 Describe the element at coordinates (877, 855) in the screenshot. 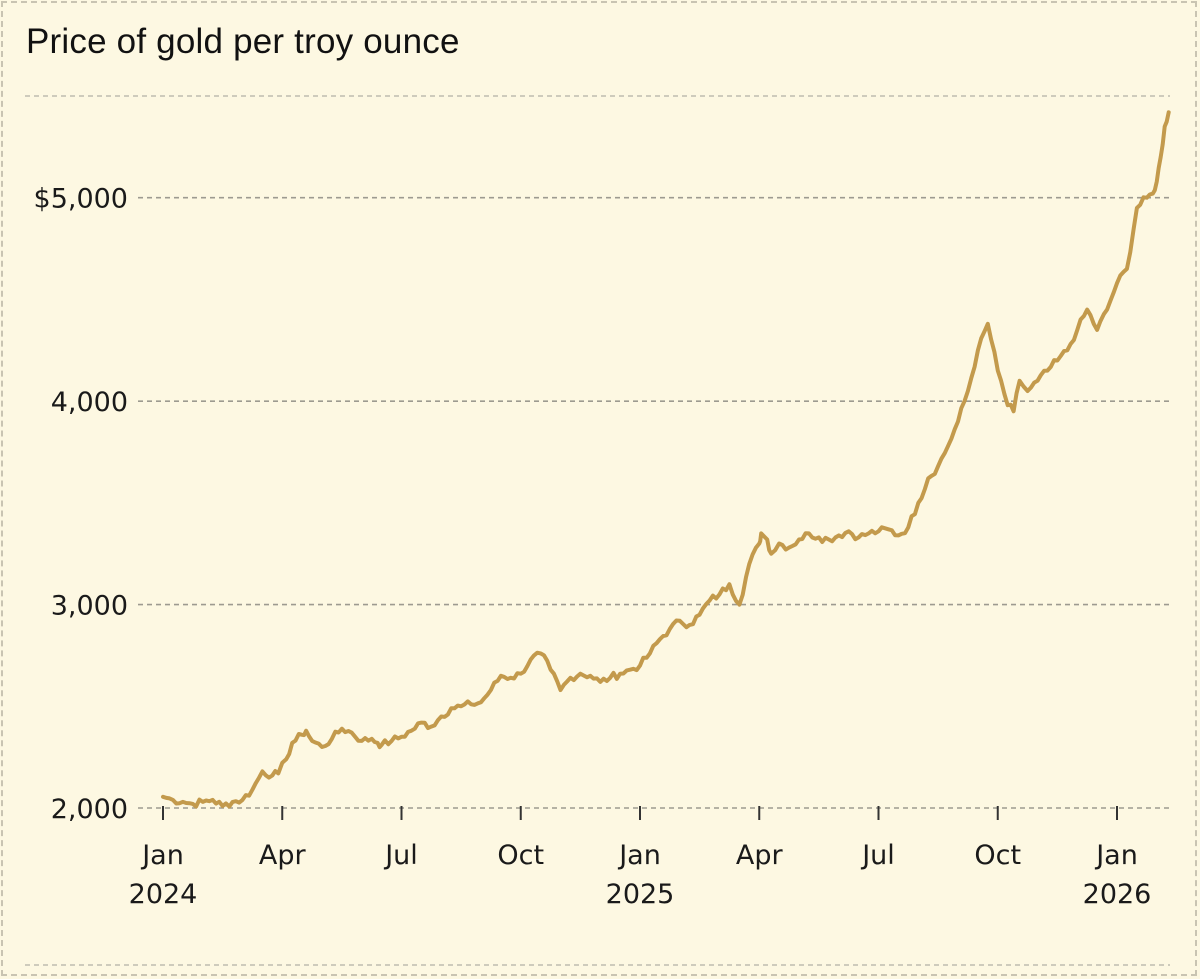

I see `x-tick-label-6: Jul` at that location.